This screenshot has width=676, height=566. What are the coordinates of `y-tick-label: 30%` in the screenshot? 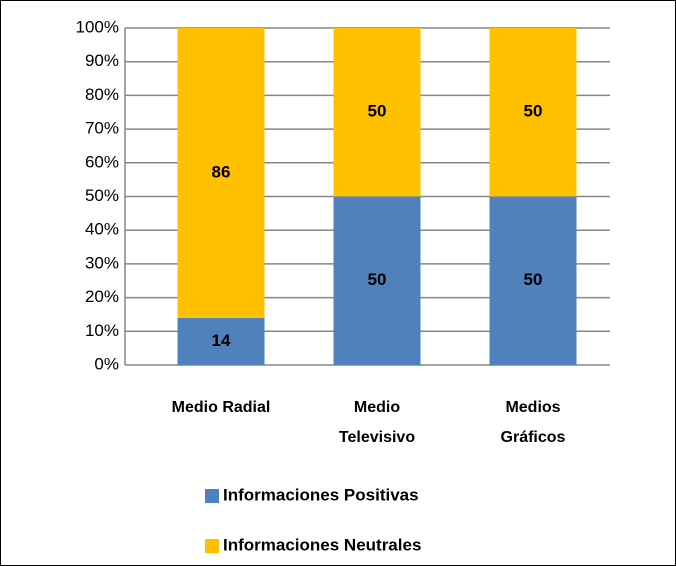 It's located at (102, 262).